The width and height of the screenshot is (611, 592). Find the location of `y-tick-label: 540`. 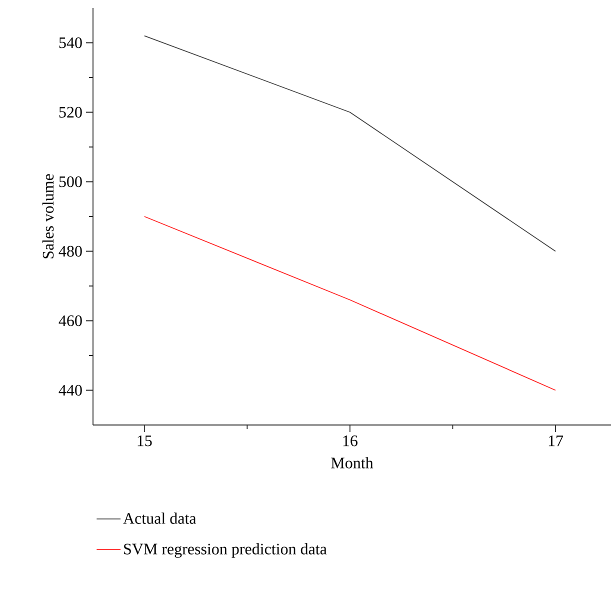

y-tick-label: 540 is located at coordinates (70, 42).